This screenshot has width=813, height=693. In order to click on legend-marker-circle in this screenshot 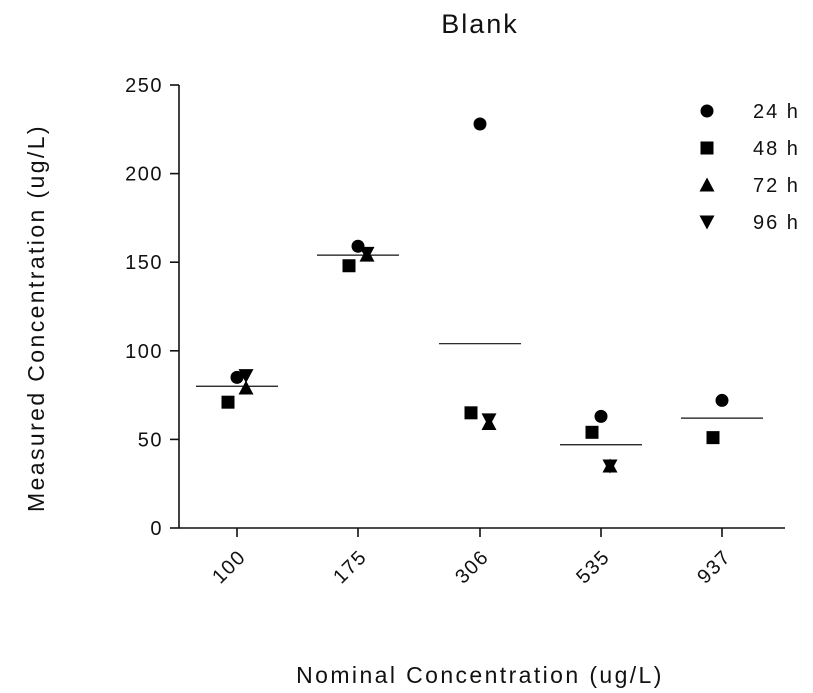, I will do `click(707, 111)`.